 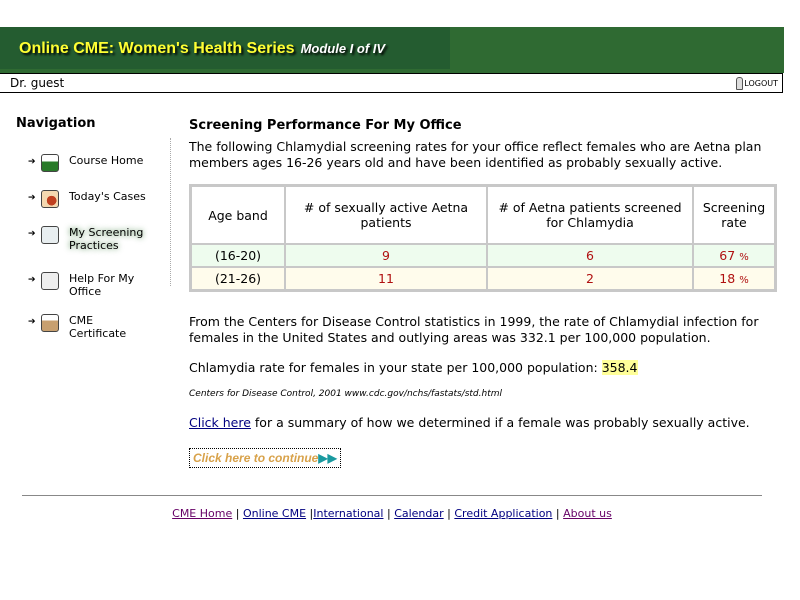 What do you see at coordinates (50, 199) in the screenshot?
I see `cases-icon` at bounding box center [50, 199].